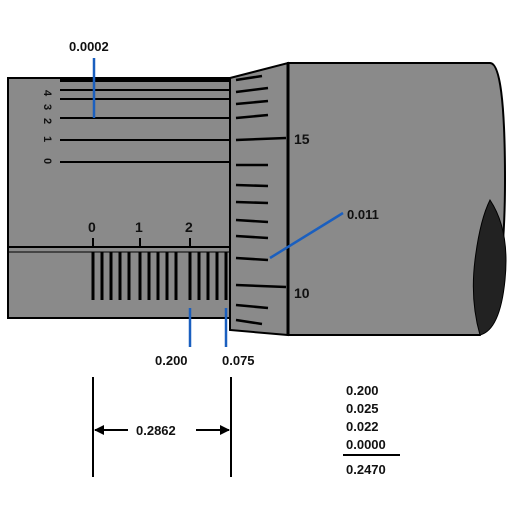 The height and width of the screenshot is (509, 509). I want to click on thimble-ticks, so click(261, 200).